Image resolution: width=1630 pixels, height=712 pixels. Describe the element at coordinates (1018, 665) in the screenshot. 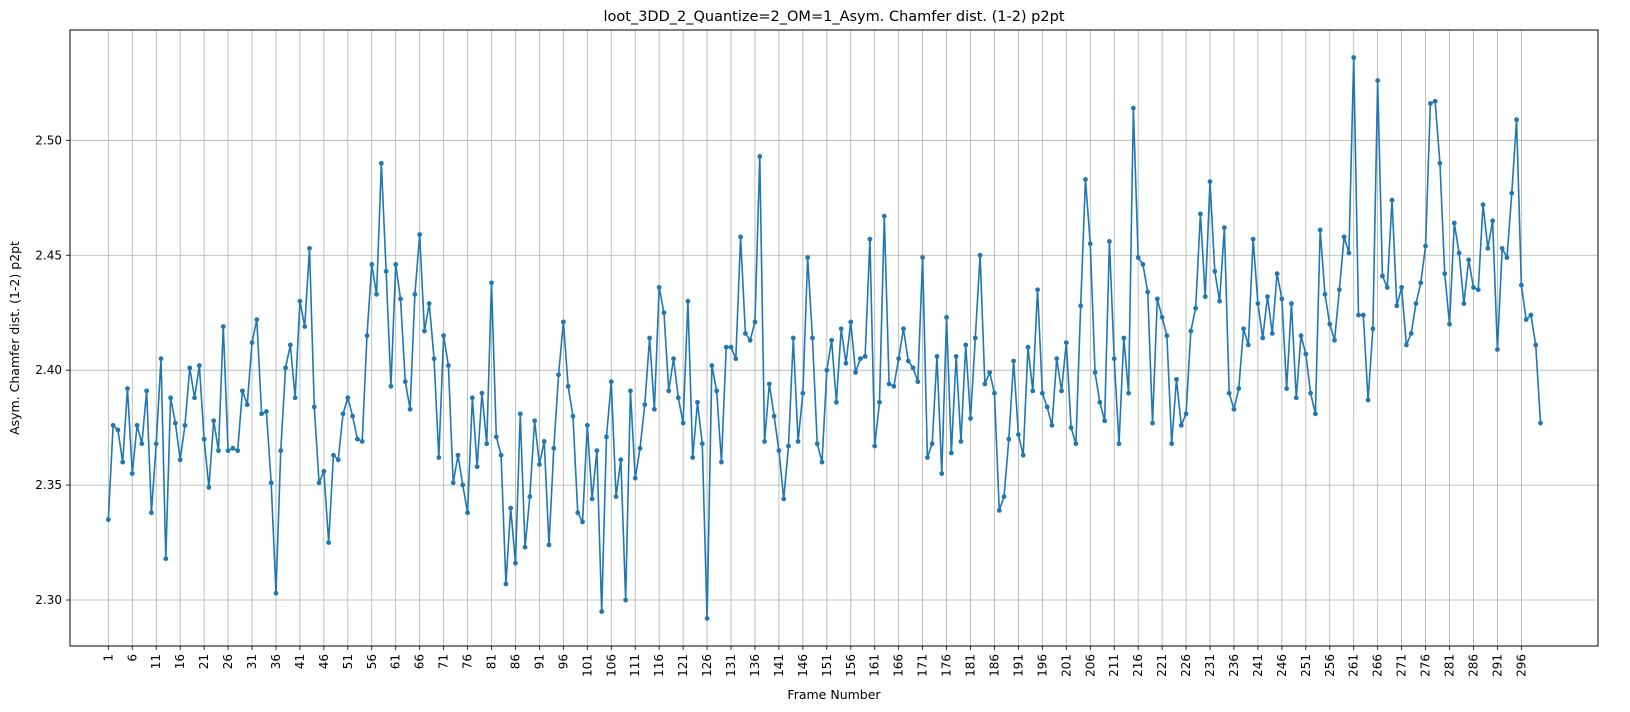

I see `x-tick-label: 191` at that location.